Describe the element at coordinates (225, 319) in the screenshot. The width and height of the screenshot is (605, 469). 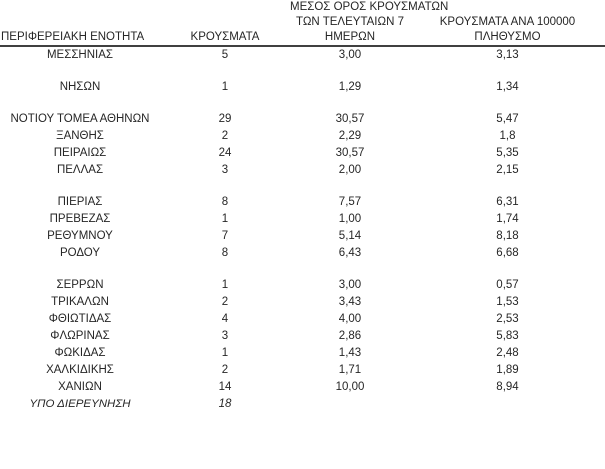
I see `cases-cell: 4` at that location.